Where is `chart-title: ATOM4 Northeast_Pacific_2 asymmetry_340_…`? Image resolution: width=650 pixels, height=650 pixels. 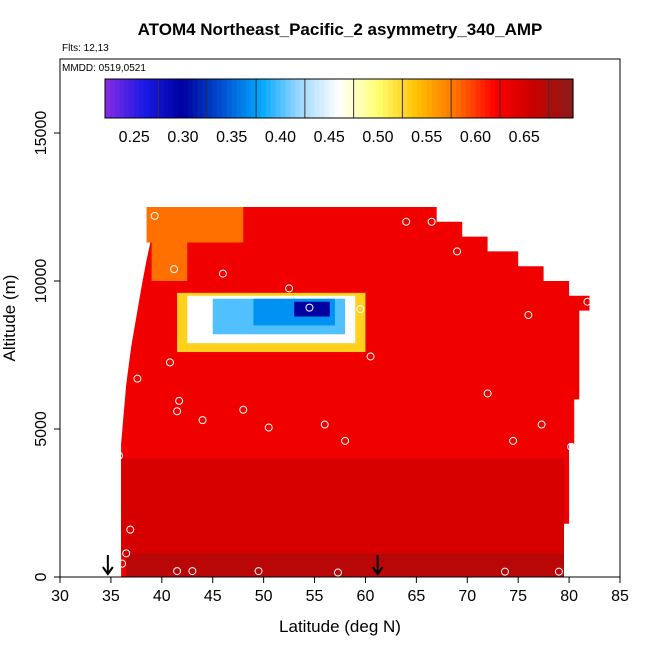 chart-title: ATOM4 Northeast_Pacific_2 asymmetry_340_… is located at coordinates (340, 29).